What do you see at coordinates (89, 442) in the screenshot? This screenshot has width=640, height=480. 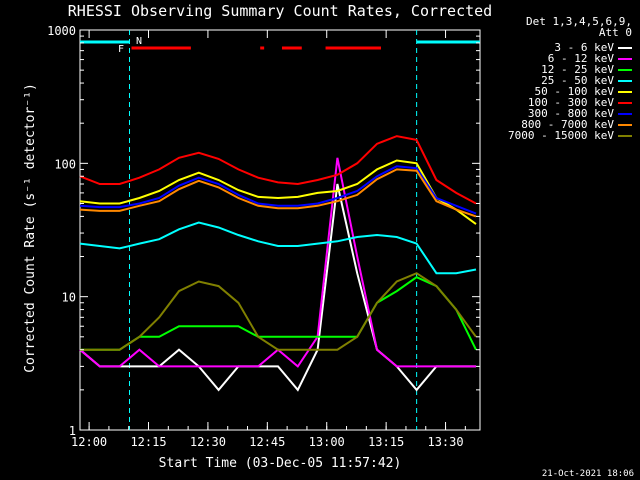 I see `x-tick-label: 12:00` at bounding box center [89, 442].